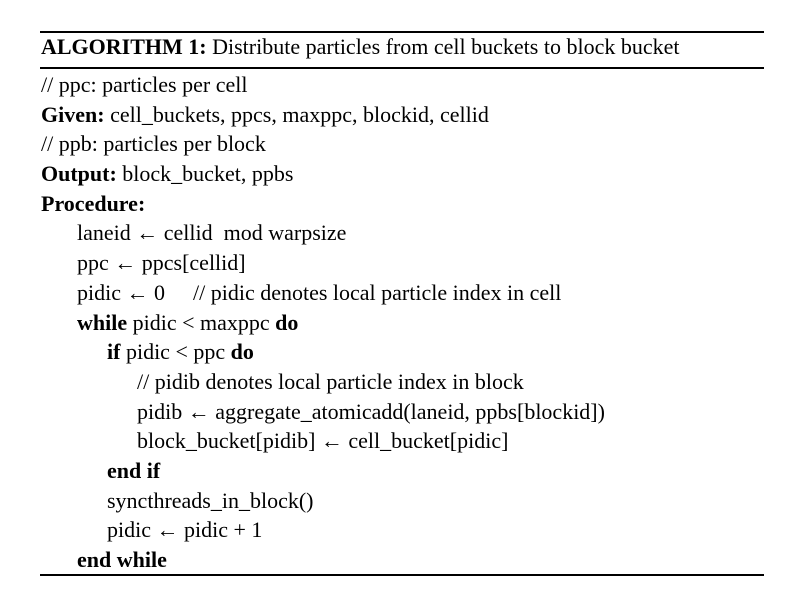 Image resolution: width=792 pixels, height=598 pixels. I want to click on bottom-rule, so click(402, 575).